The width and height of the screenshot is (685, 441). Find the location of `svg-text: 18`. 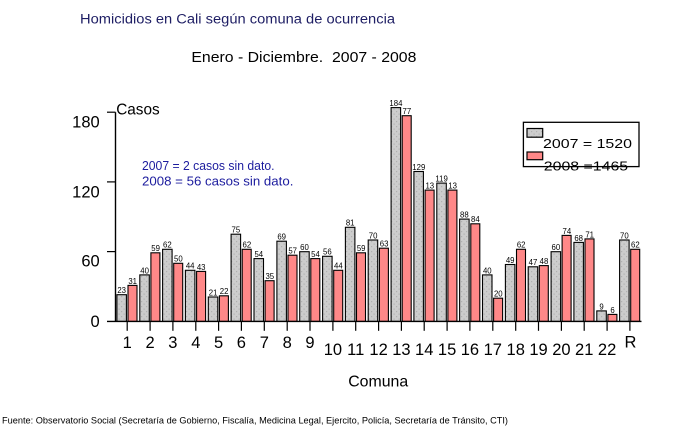

svg-text: 18 is located at coordinates (516, 350).